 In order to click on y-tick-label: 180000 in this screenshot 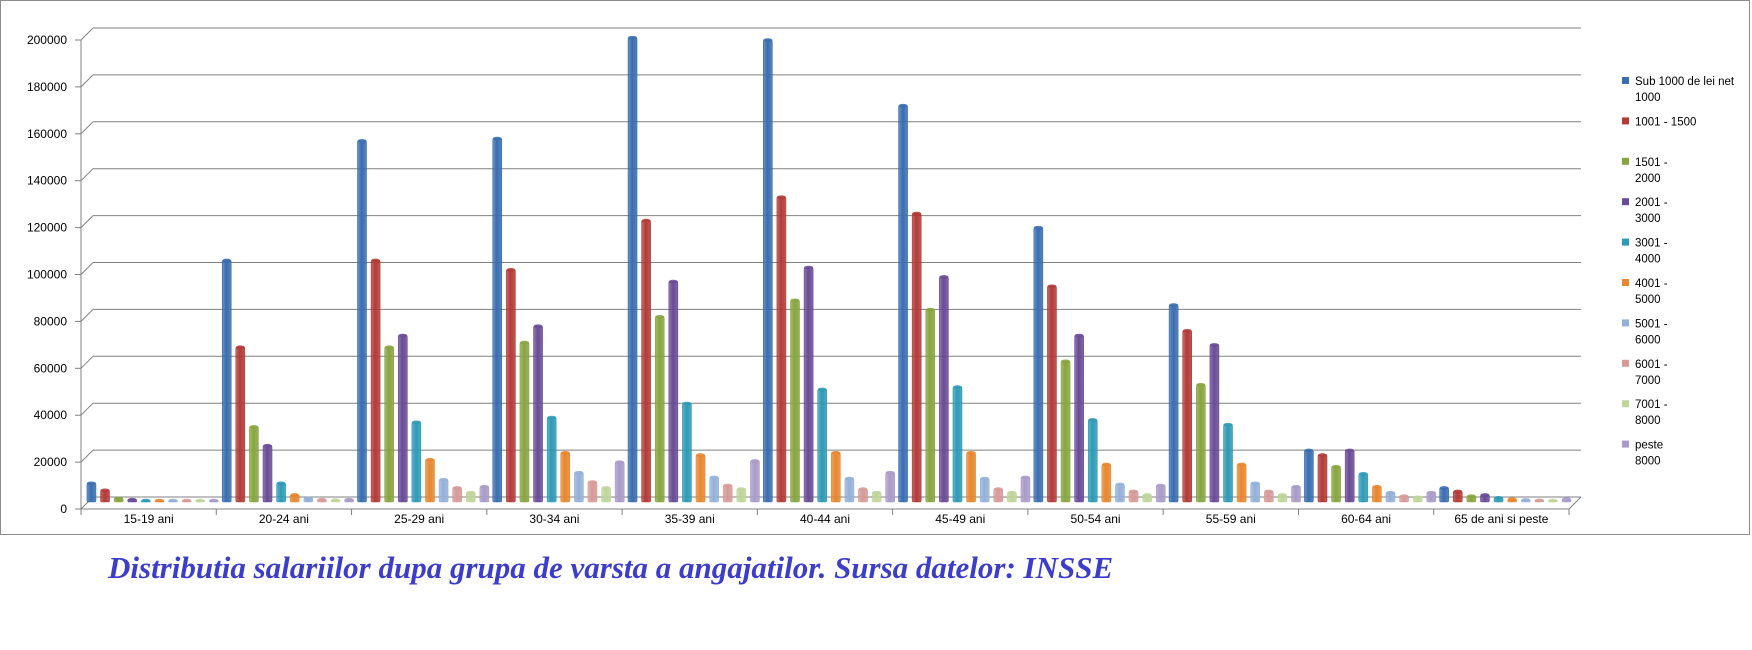, I will do `click(47, 87)`.